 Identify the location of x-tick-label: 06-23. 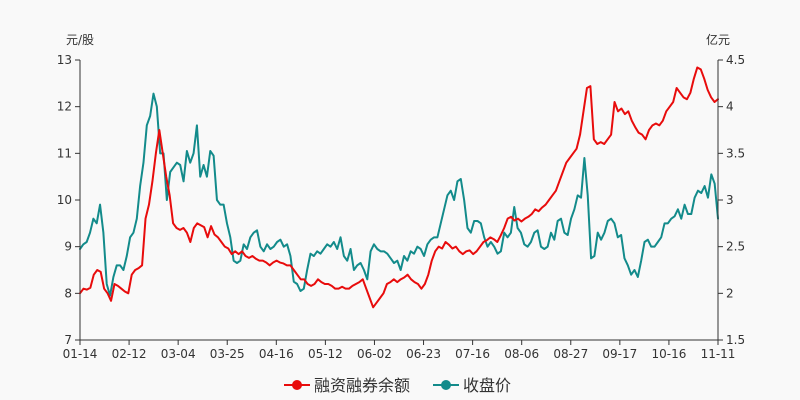
(423, 354).